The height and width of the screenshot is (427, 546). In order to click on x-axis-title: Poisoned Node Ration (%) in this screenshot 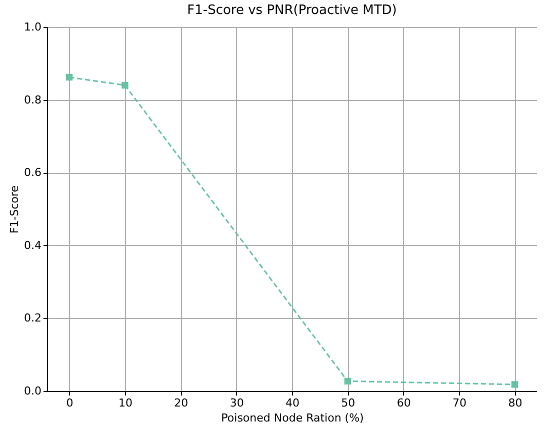, I will do `click(292, 418)`.